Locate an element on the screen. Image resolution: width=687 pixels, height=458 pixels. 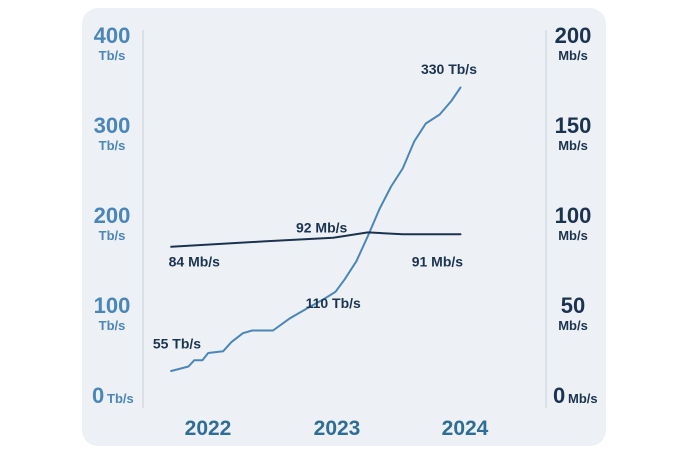
left-tick-number: 400 is located at coordinates (112, 35).